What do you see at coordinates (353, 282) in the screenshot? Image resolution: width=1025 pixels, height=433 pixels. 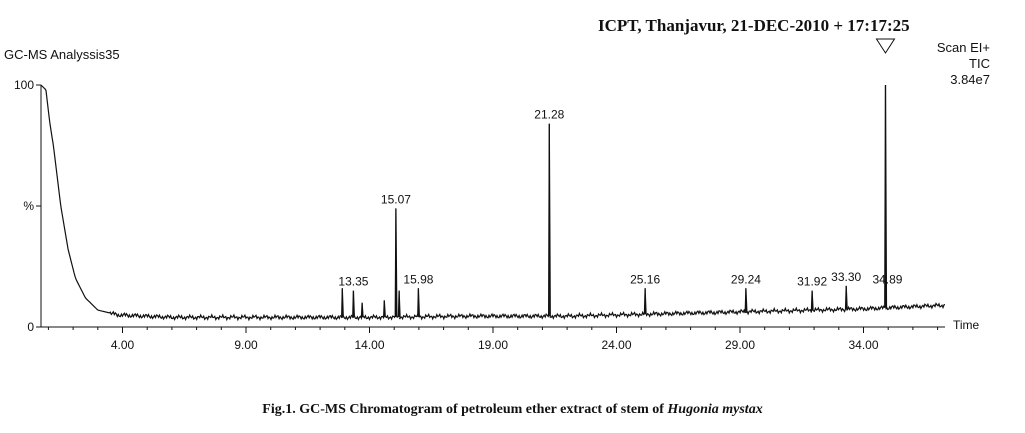 I see `peak-label: 13.35` at bounding box center [353, 282].